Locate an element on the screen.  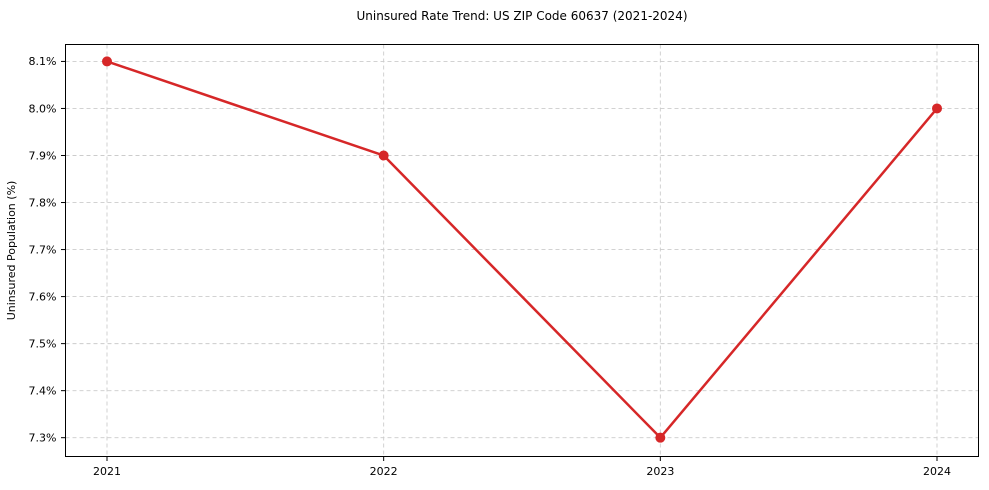
y-tick-label: 7.4% is located at coordinates (43, 390).